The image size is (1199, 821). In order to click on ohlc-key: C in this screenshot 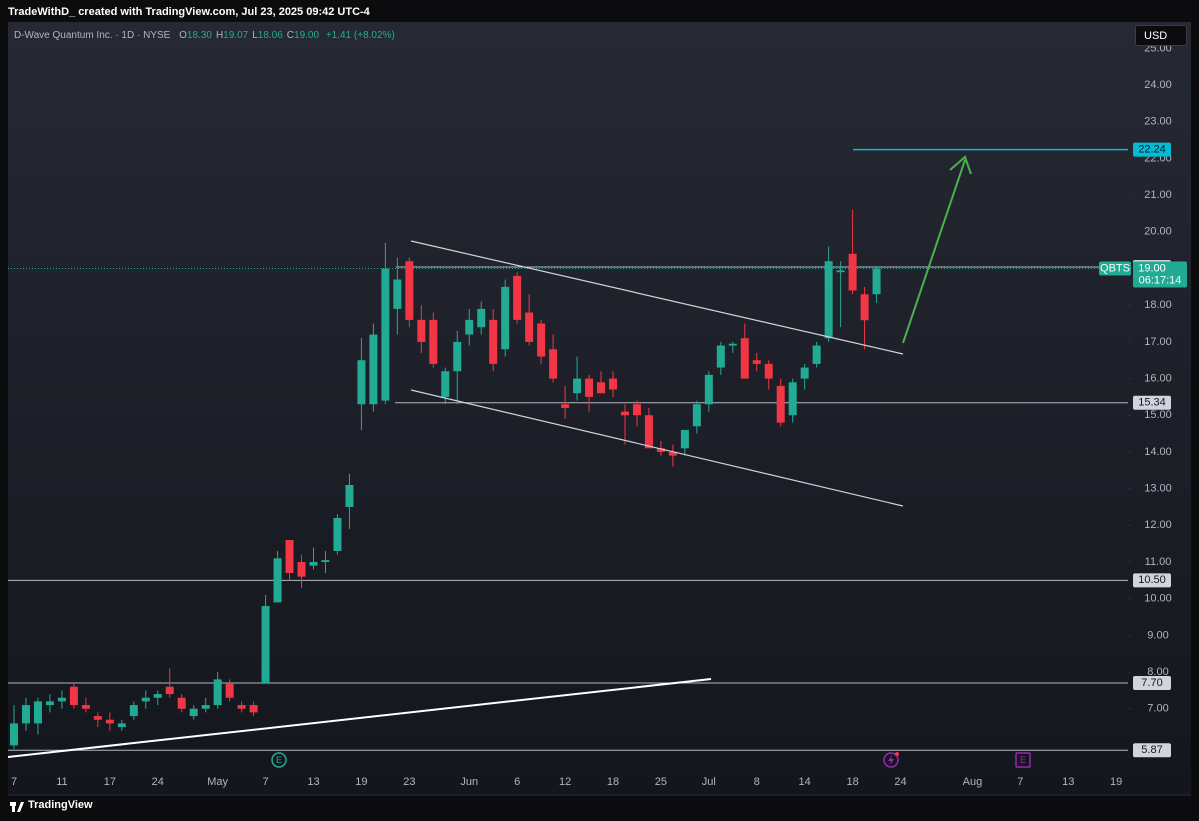, I will do `click(290, 35)`.